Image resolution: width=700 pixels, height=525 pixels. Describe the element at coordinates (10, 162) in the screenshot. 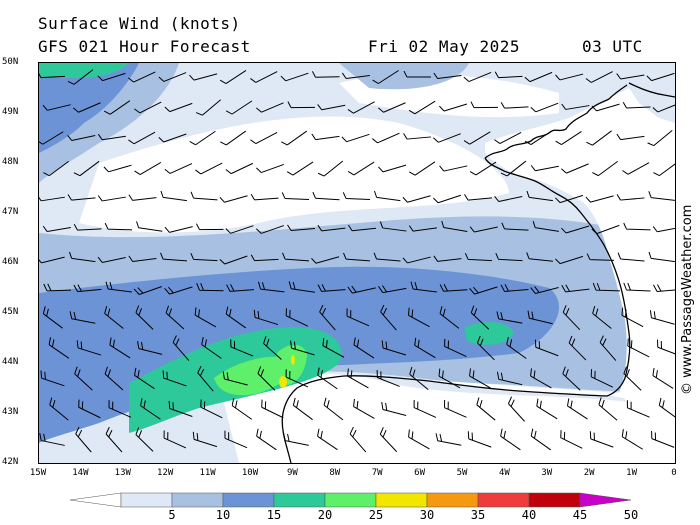

I see `lat-label: 48N` at that location.